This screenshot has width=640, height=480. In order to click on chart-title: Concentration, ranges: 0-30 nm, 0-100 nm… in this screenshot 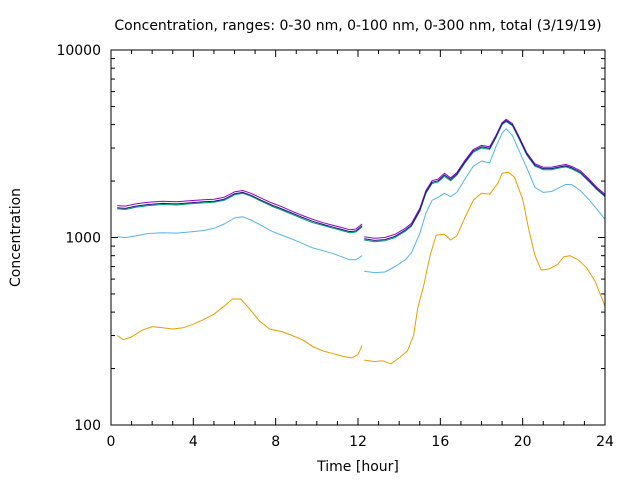, I will do `click(357, 26)`.